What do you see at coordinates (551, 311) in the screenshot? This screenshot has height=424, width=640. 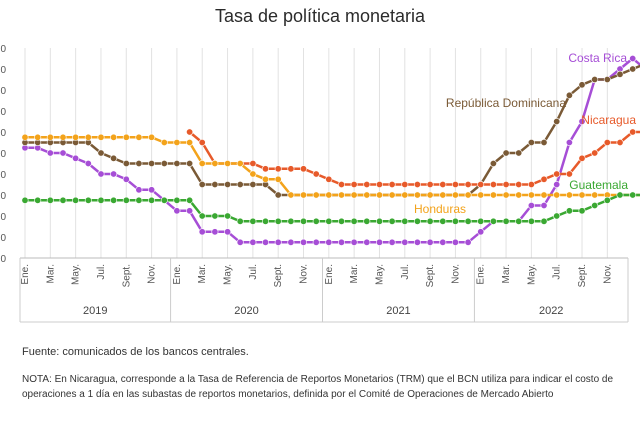 I see `year-label: 2022` at bounding box center [551, 311].